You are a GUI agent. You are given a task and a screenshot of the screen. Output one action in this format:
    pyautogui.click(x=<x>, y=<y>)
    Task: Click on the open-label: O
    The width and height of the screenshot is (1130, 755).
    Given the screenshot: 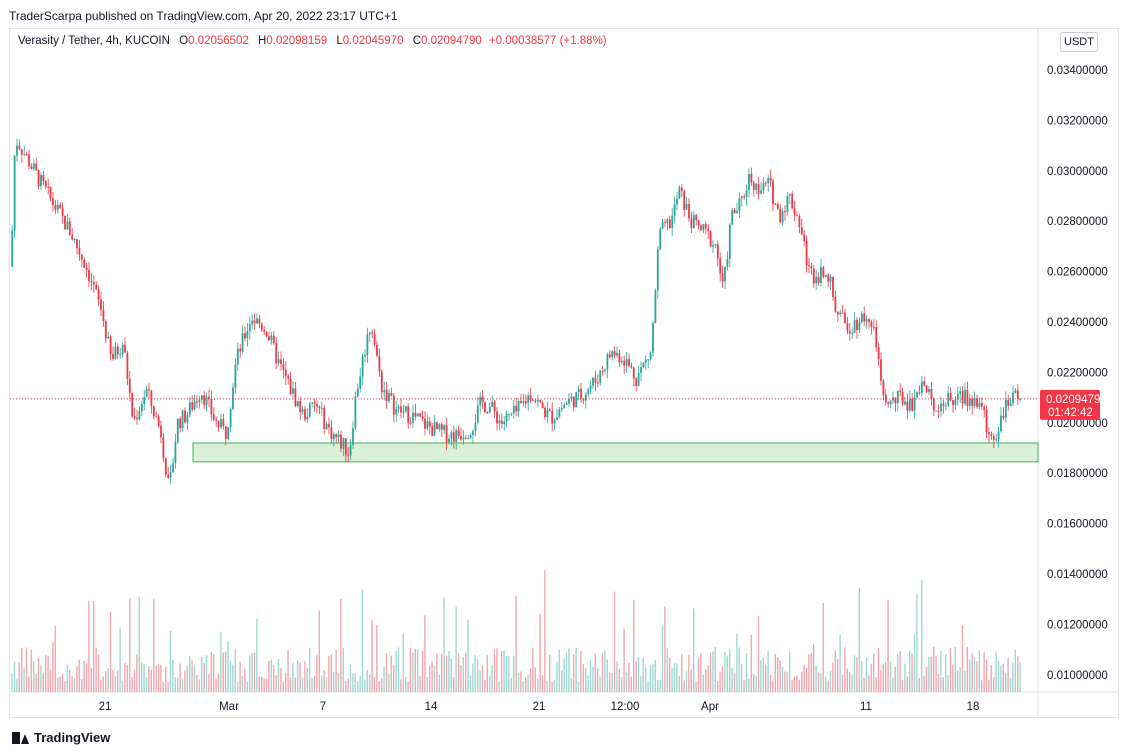 What is the action you would take?
    pyautogui.click(x=184, y=41)
    